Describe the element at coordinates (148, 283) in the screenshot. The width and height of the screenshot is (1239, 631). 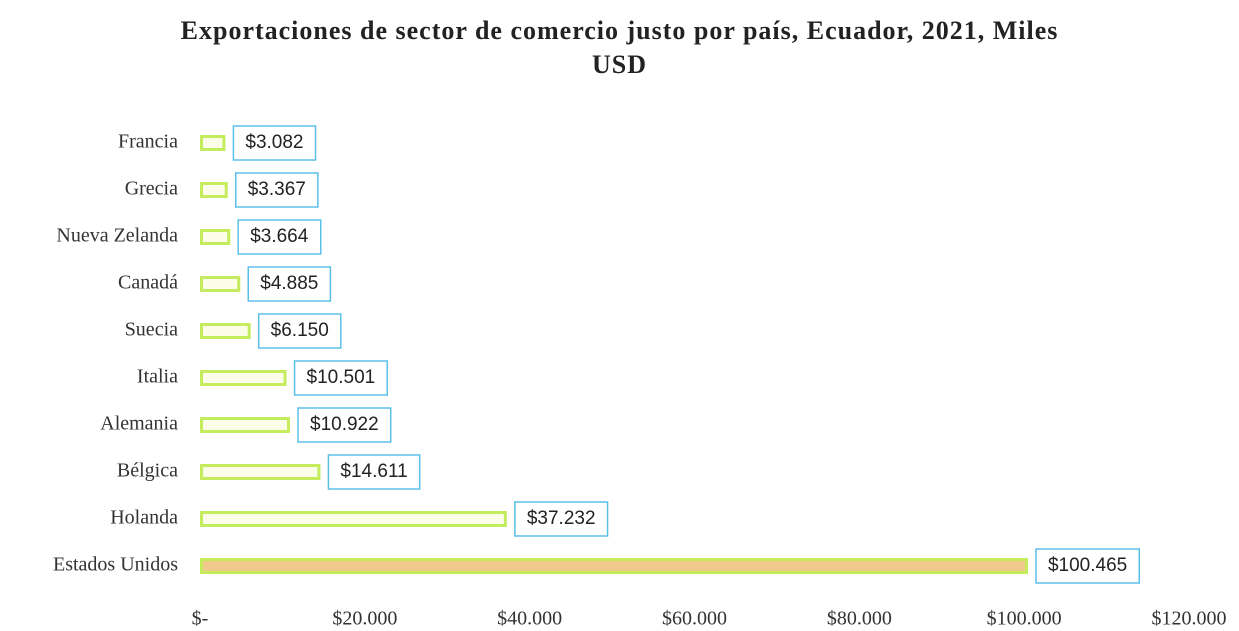
I see `y-tick-label: Canadá` at that location.